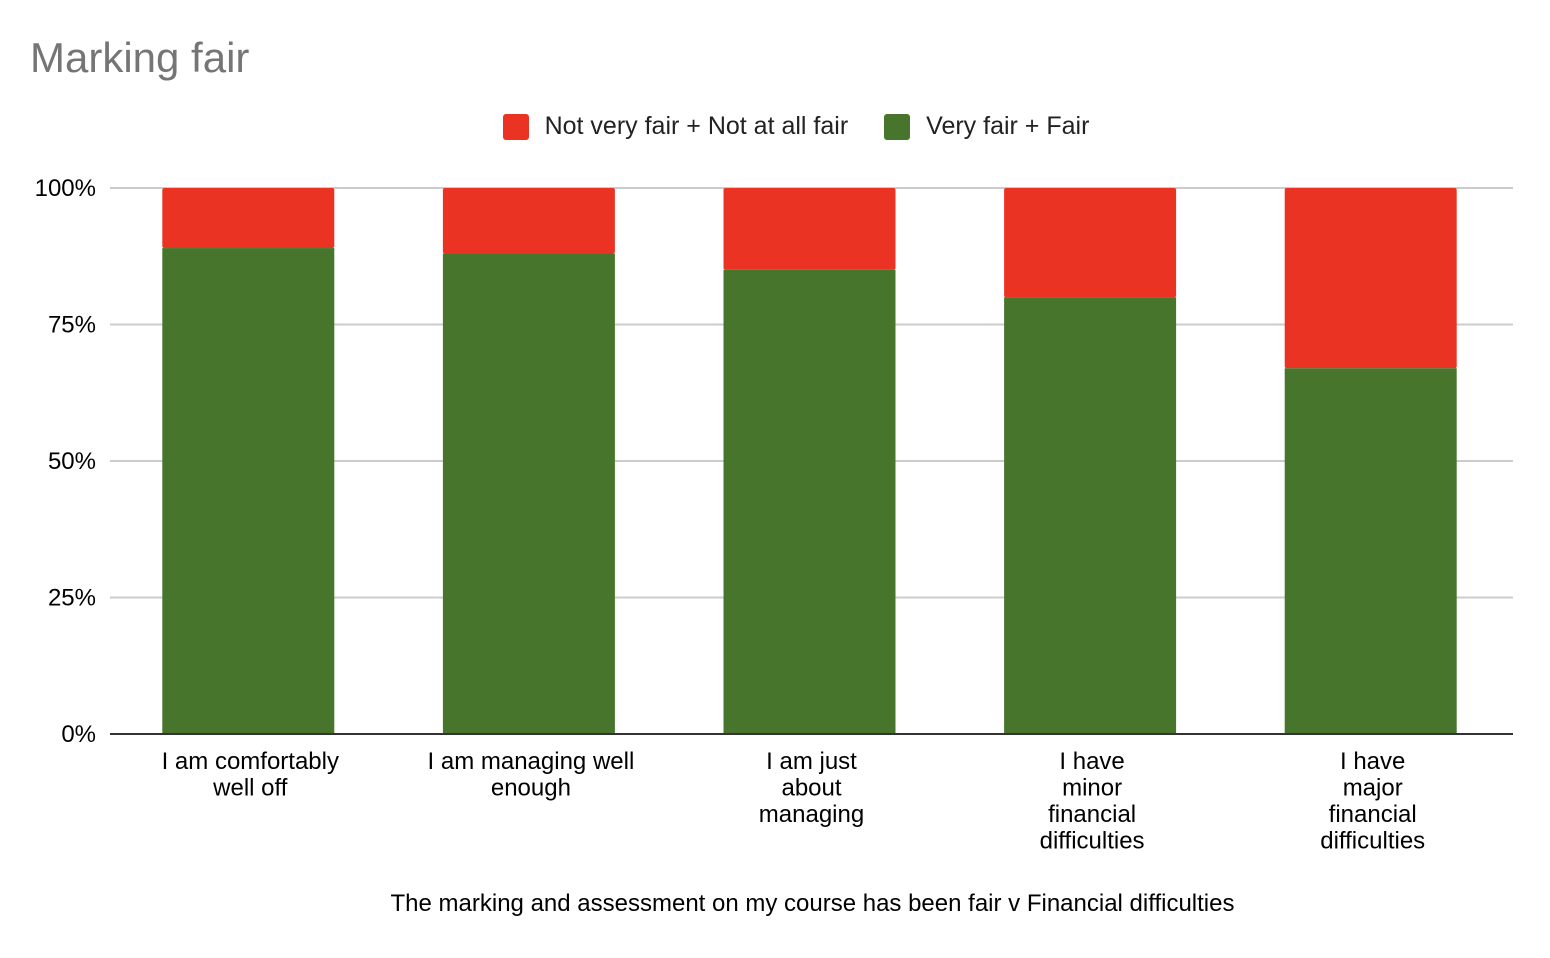 This screenshot has width=1550, height=958. I want to click on legend-label-not-fair: Not very fair + Not at all fair, so click(696, 126).